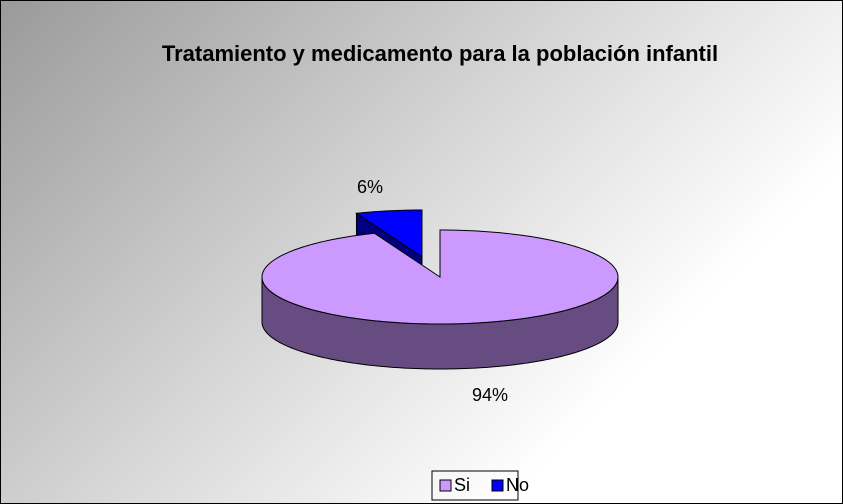 This screenshot has width=843, height=504. What do you see at coordinates (462, 485) in the screenshot?
I see `legend-label: Si` at bounding box center [462, 485].